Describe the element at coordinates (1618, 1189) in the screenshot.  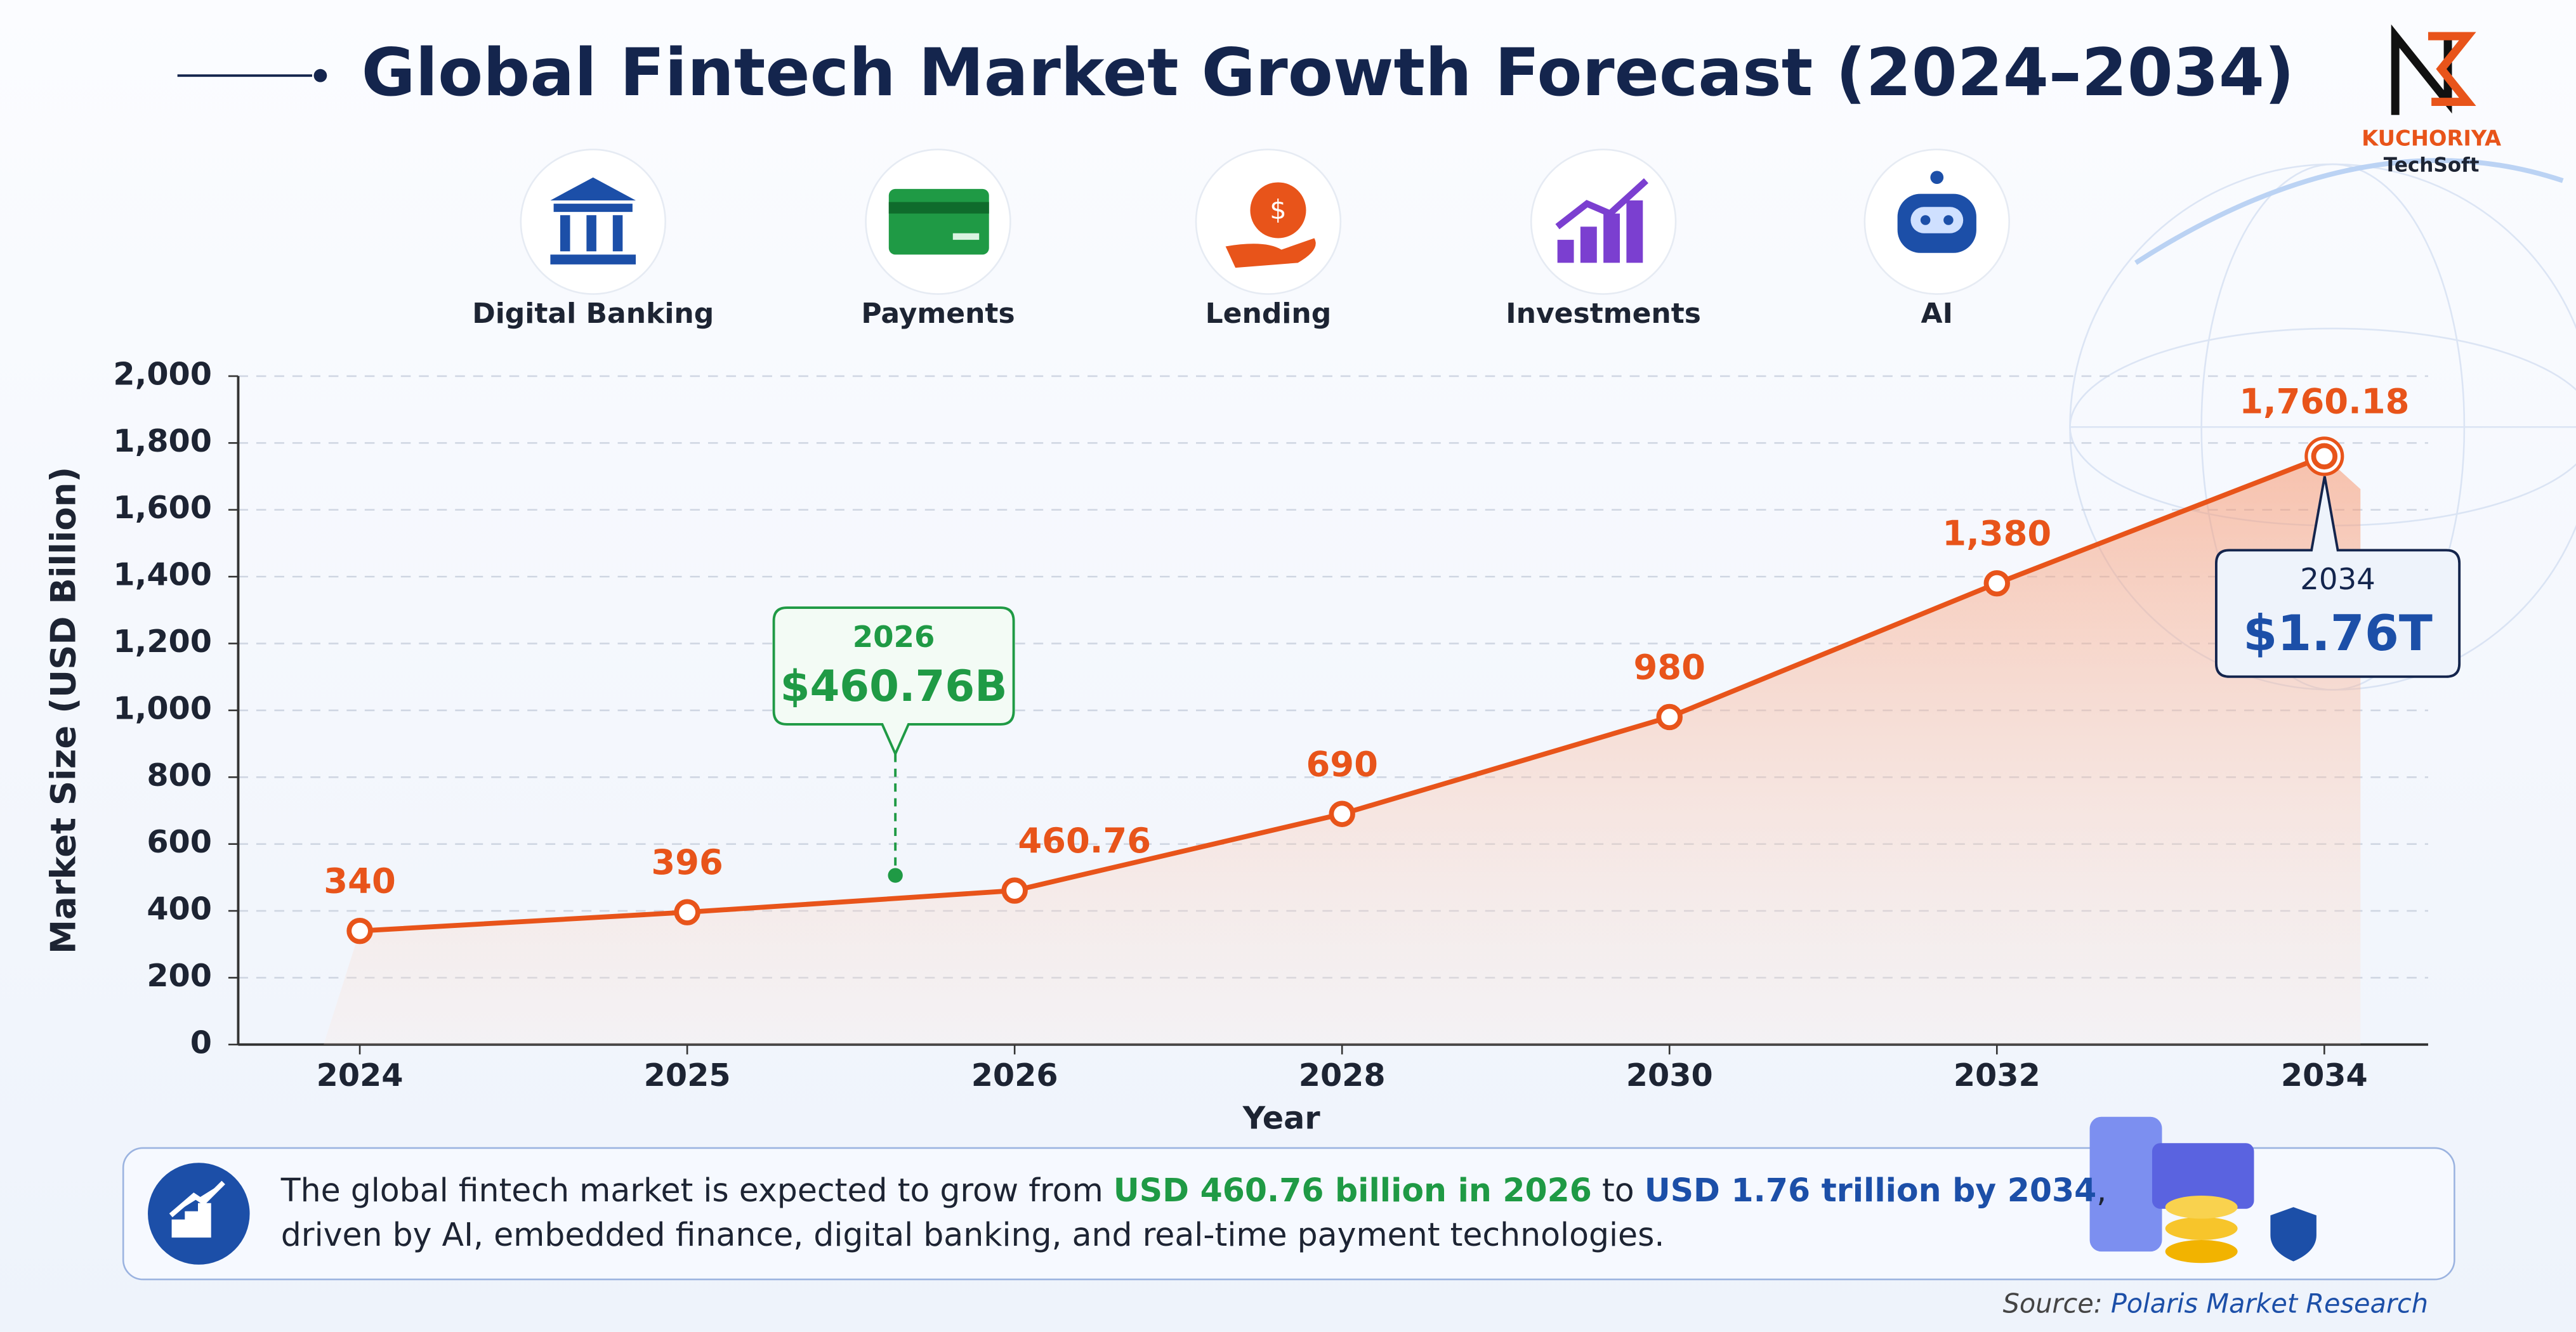
I see `summary-segment: to` at that location.